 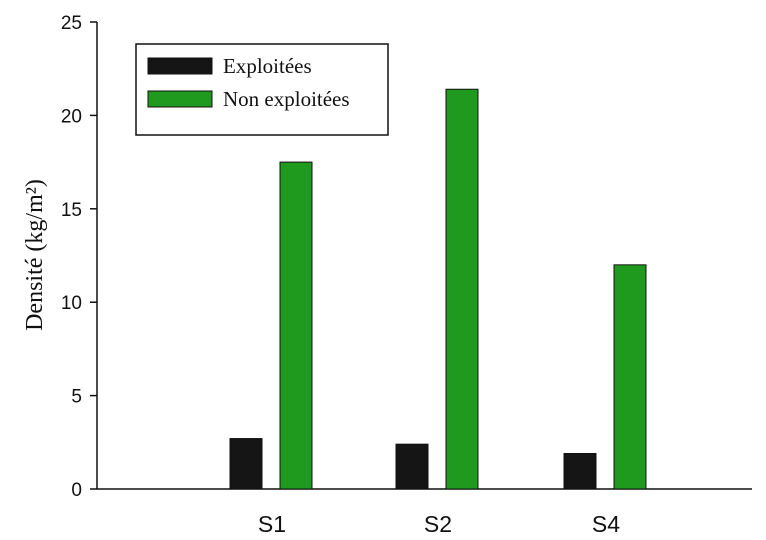 What do you see at coordinates (412, 466) in the screenshot?
I see `bar-s2-exploitees` at bounding box center [412, 466].